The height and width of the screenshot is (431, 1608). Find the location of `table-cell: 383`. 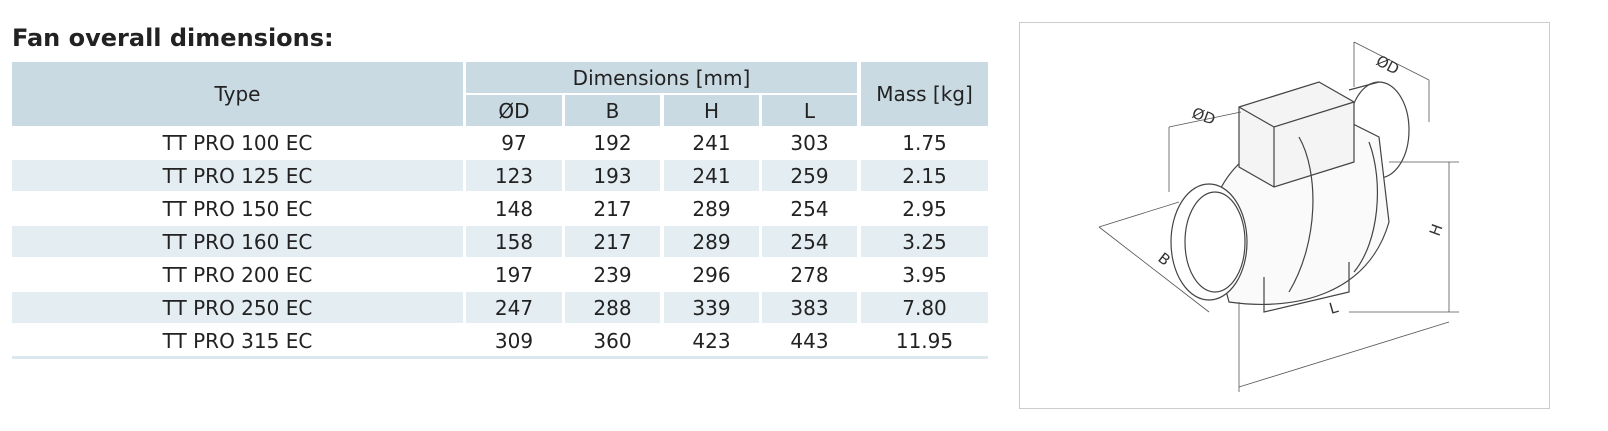

table-cell: 383 is located at coordinates (809, 307).